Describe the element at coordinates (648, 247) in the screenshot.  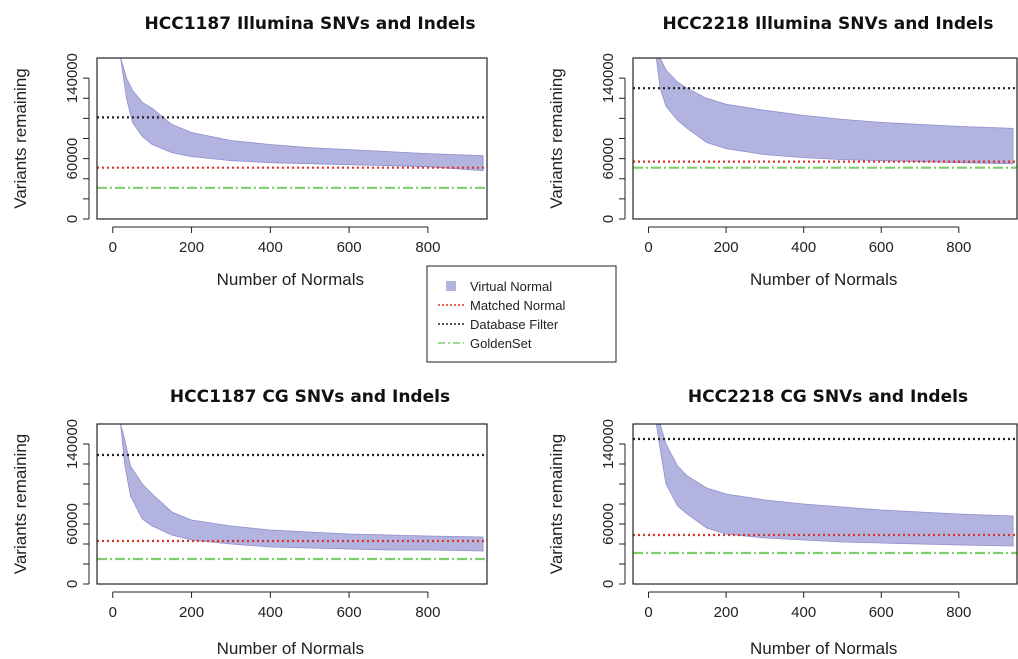
I see `panel-2-x-tick-label: 0` at that location.